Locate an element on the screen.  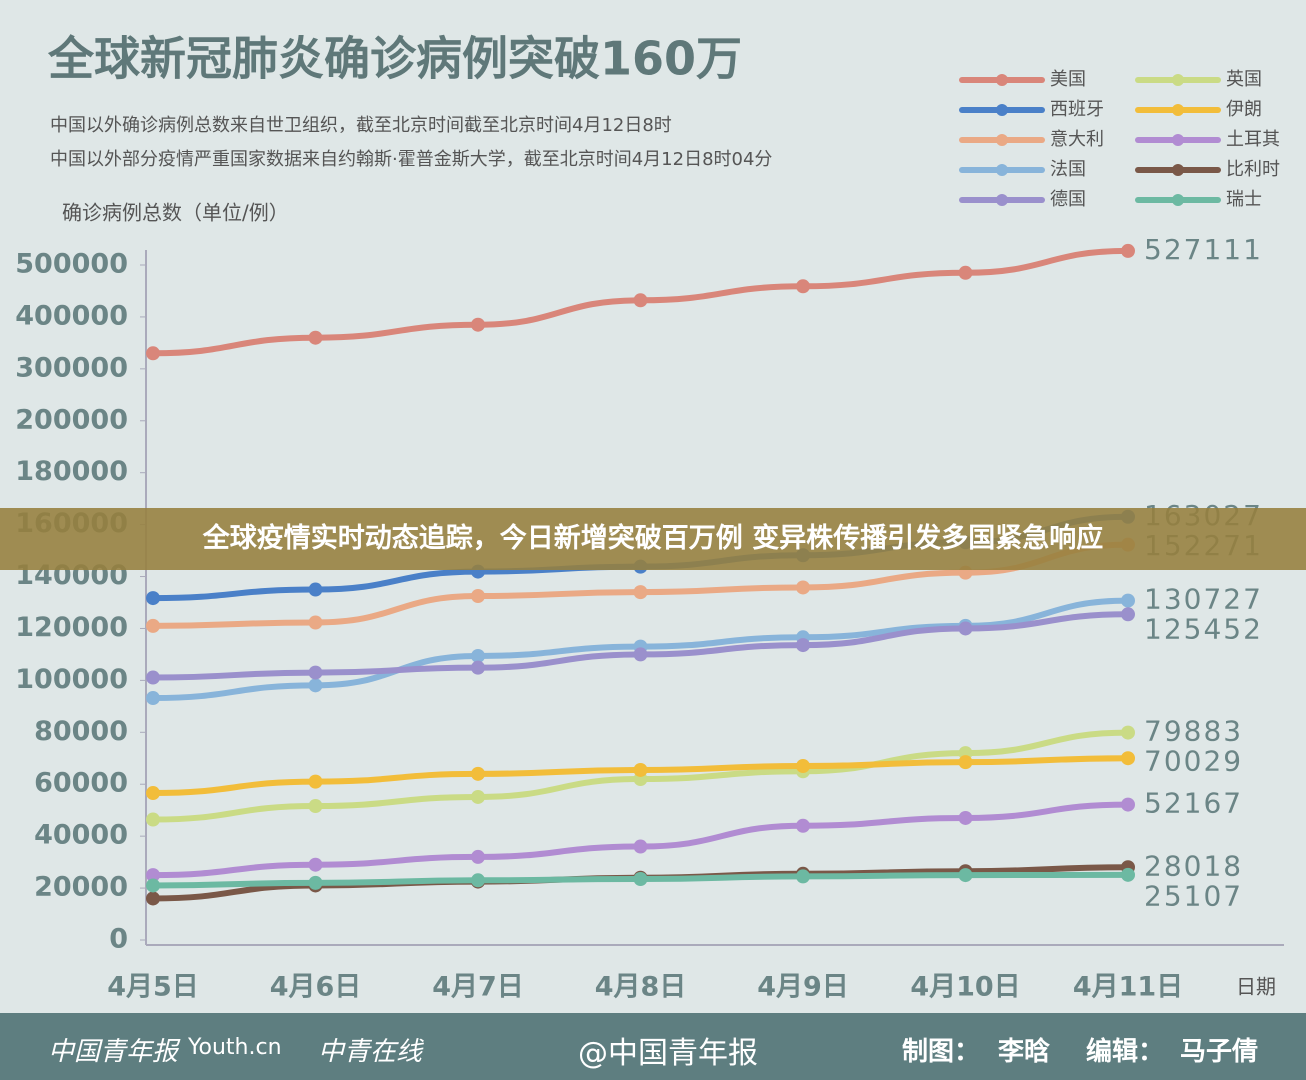
y-tick-label: 180000 is located at coordinates (71, 471).